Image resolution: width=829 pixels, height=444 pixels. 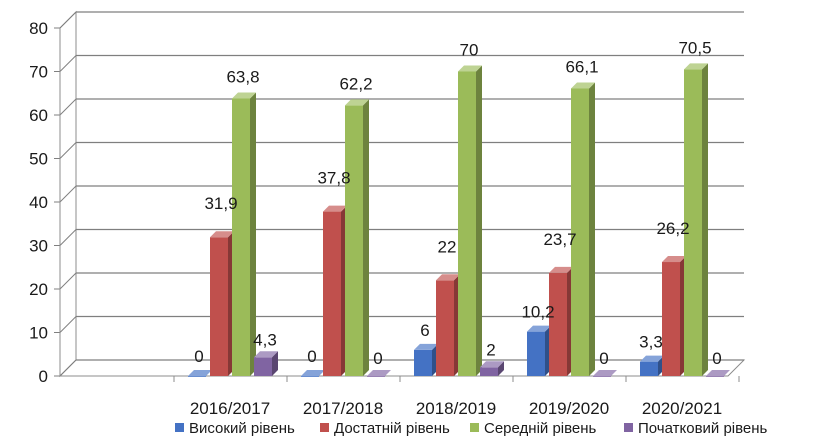 I want to click on data-label: 31,9, so click(x=220, y=203).